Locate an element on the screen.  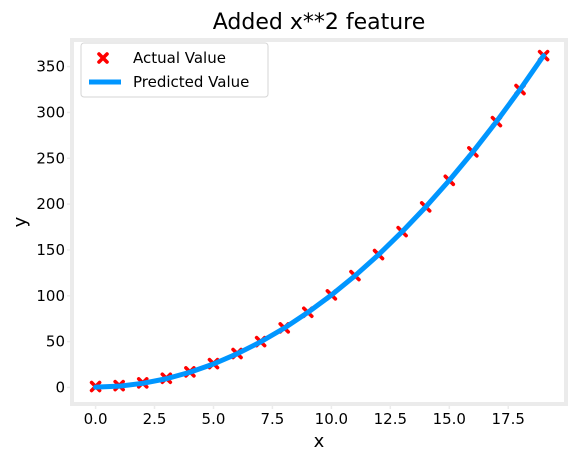
x-tick-label: 7.5 is located at coordinates (272, 419).